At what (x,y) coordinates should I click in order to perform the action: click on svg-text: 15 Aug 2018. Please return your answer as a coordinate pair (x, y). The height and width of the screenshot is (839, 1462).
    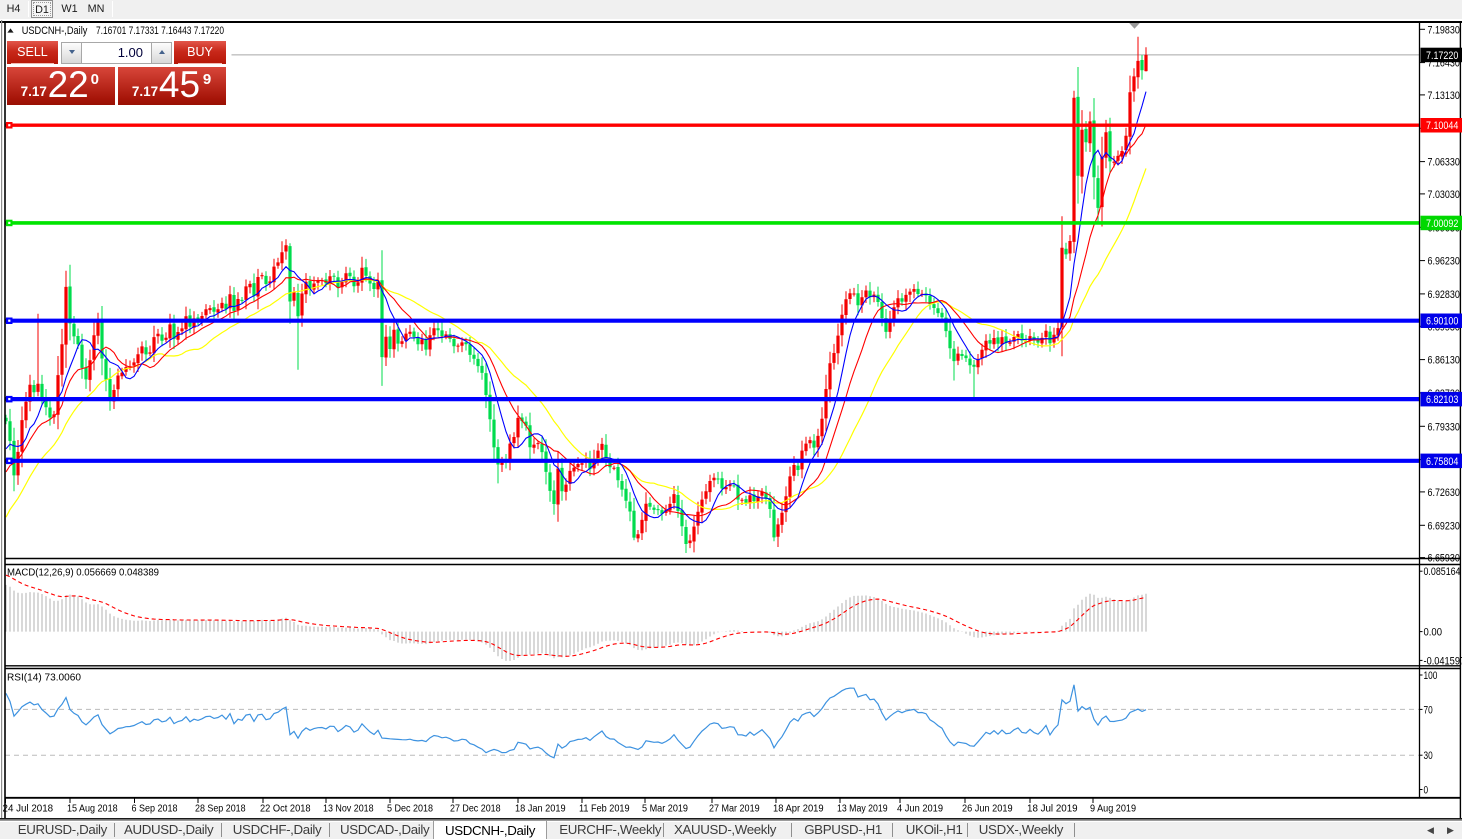
    Looking at the image, I should click on (92, 809).